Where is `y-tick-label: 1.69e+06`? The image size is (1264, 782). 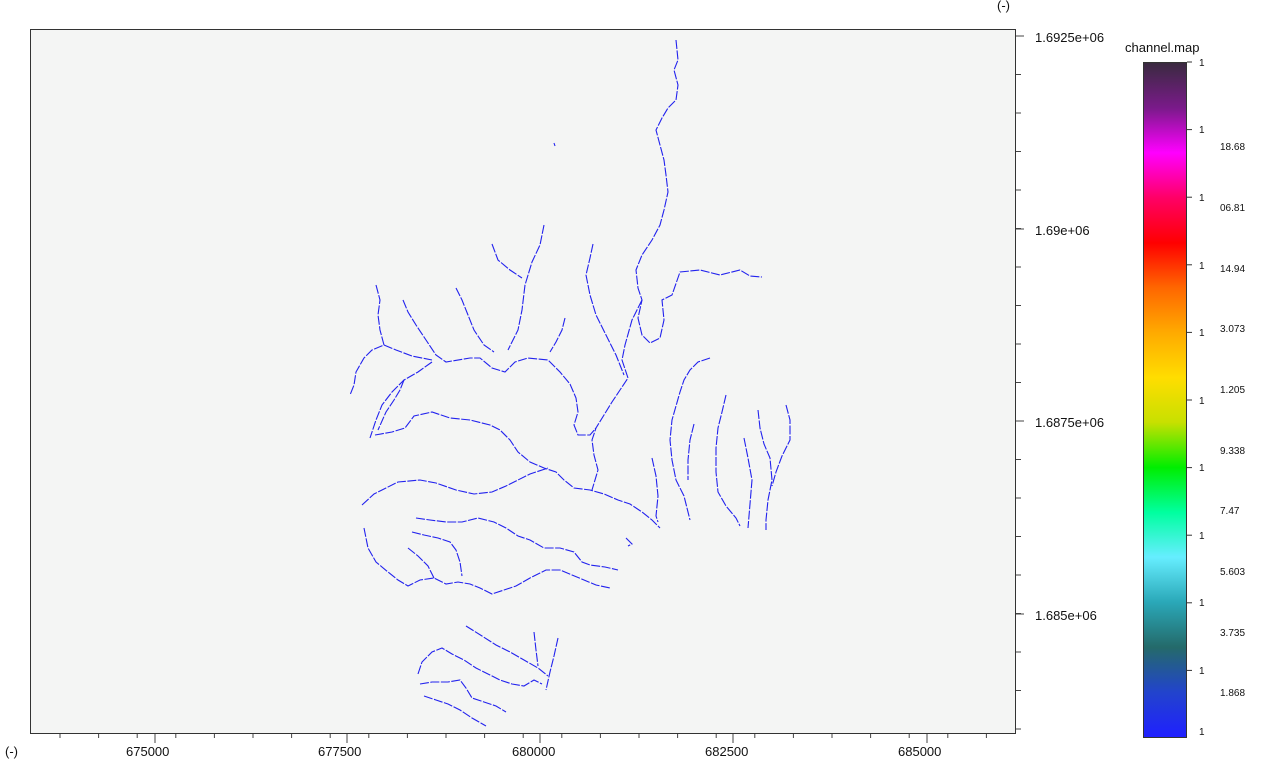 y-tick-label: 1.69e+06 is located at coordinates (1062, 230).